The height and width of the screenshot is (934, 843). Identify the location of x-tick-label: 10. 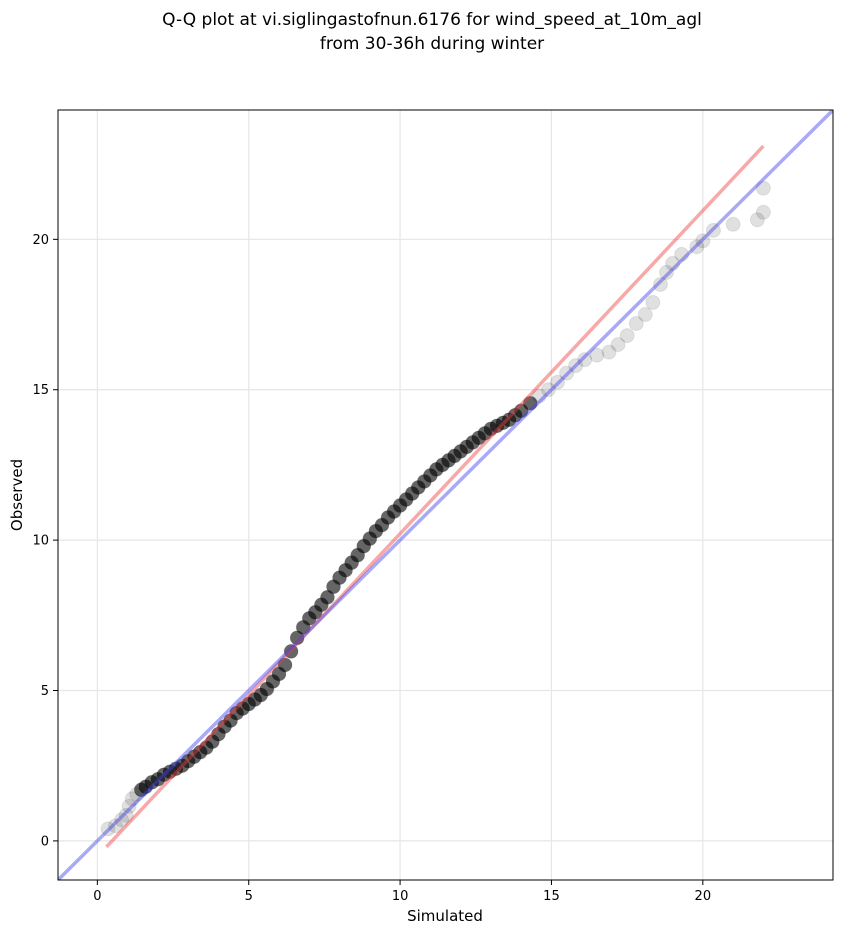
(400, 896).